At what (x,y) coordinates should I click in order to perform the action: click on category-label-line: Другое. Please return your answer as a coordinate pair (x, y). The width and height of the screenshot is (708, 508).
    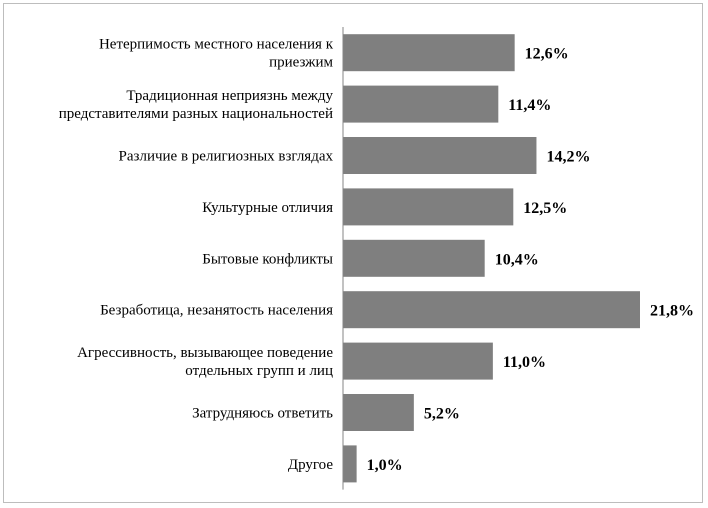
    Looking at the image, I should click on (310, 465).